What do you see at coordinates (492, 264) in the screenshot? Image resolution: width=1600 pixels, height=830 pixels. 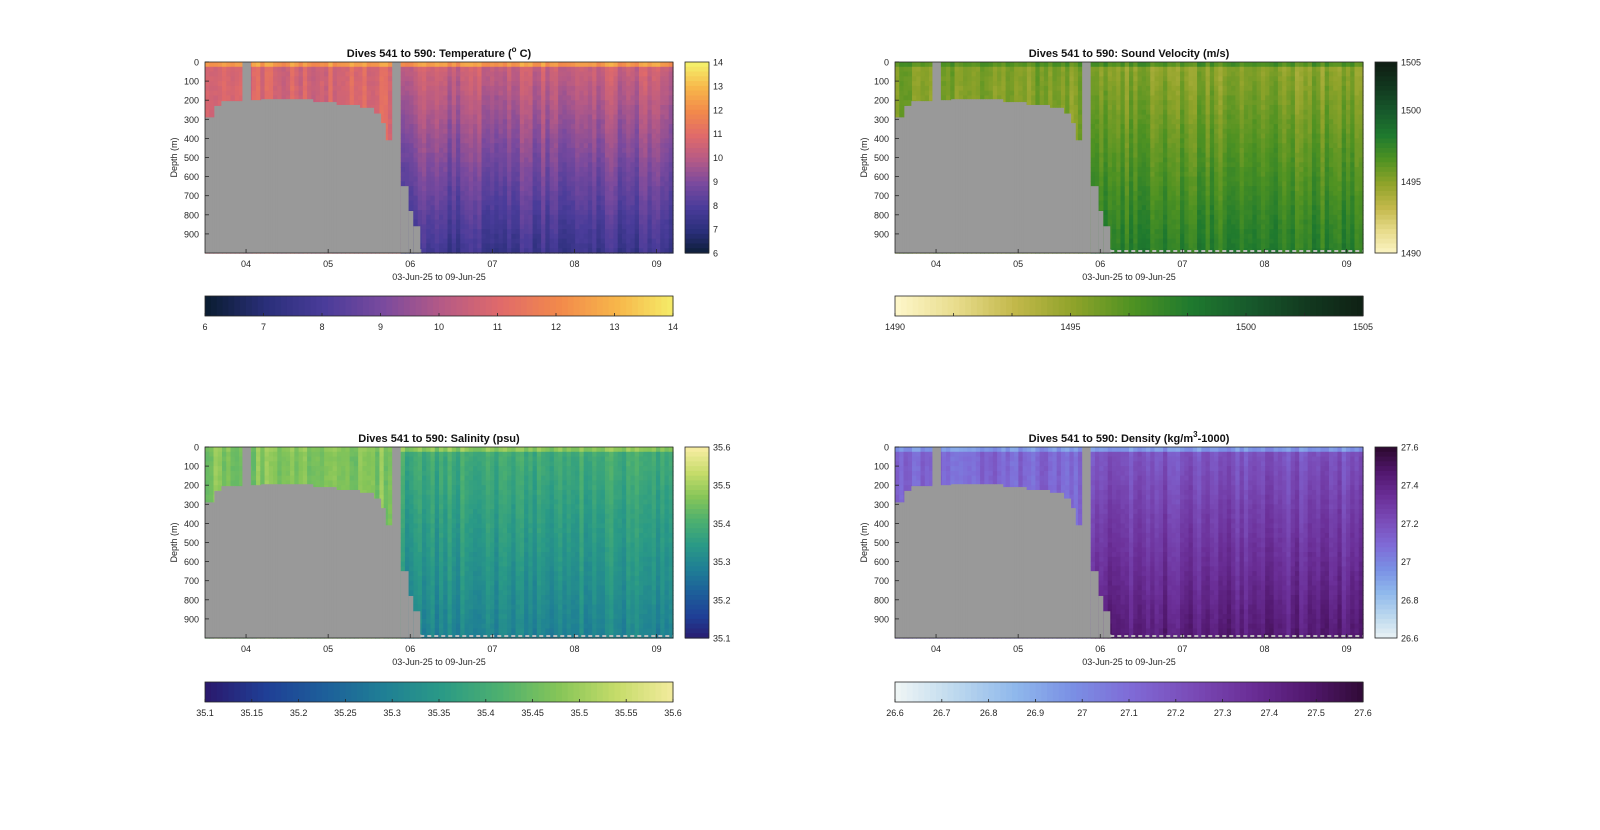 I see `x-tick-label: 07` at bounding box center [492, 264].